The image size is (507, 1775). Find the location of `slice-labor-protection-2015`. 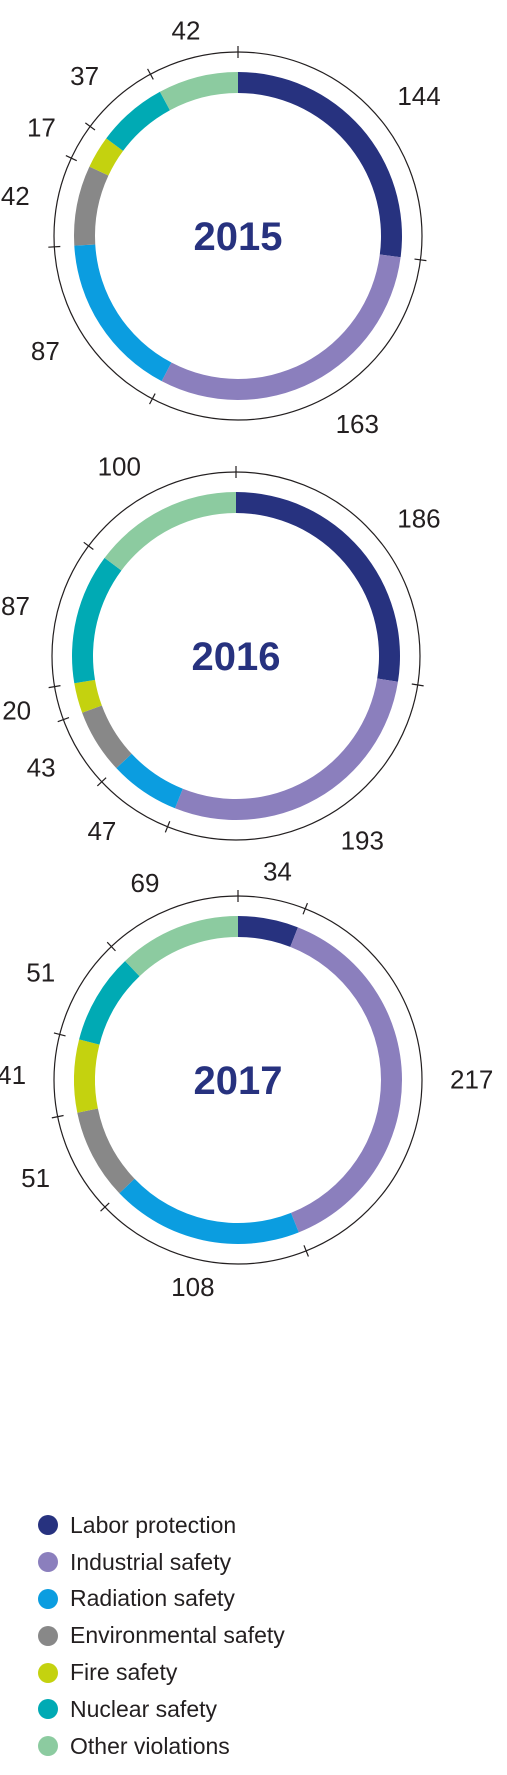

slice-labor-protection-2015 is located at coordinates (320, 165).